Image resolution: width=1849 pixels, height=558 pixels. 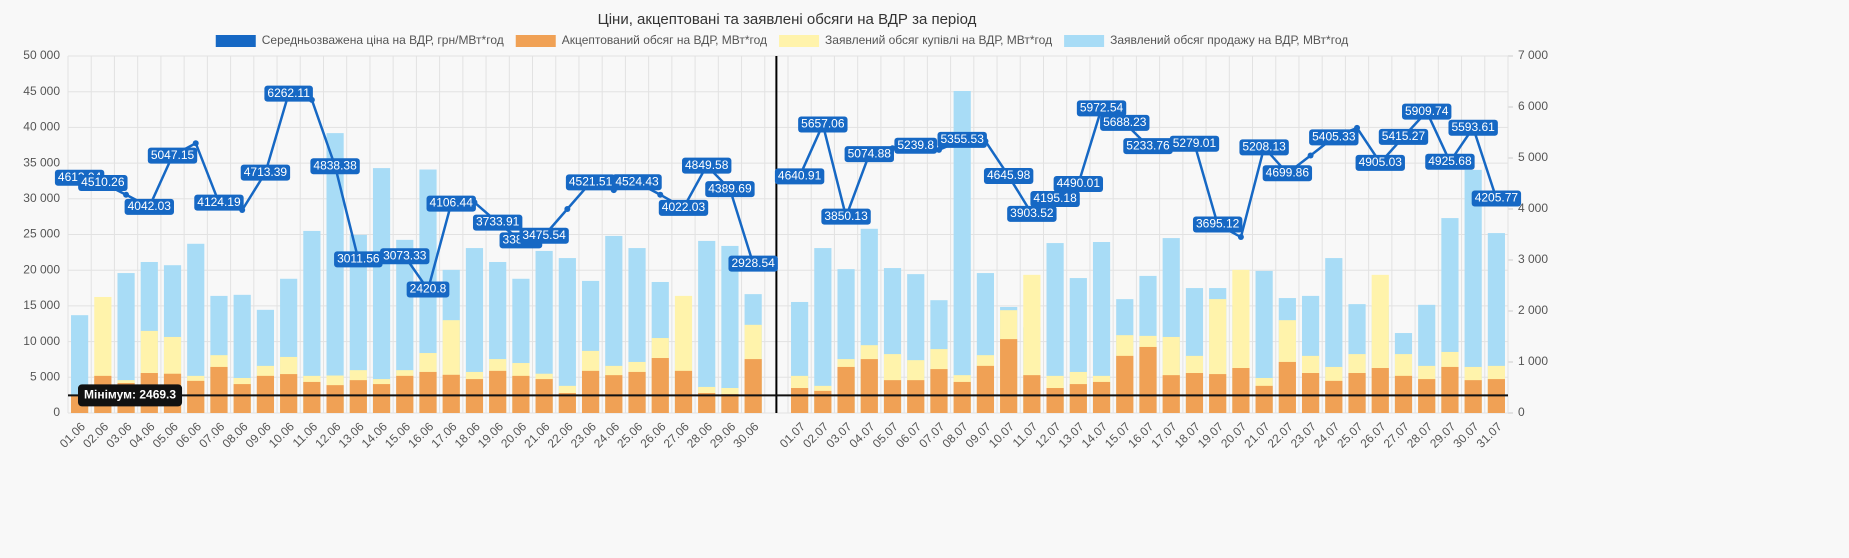 What do you see at coordinates (142, 434) in the screenshot?
I see `x-tick-label: 04.06` at bounding box center [142, 434].